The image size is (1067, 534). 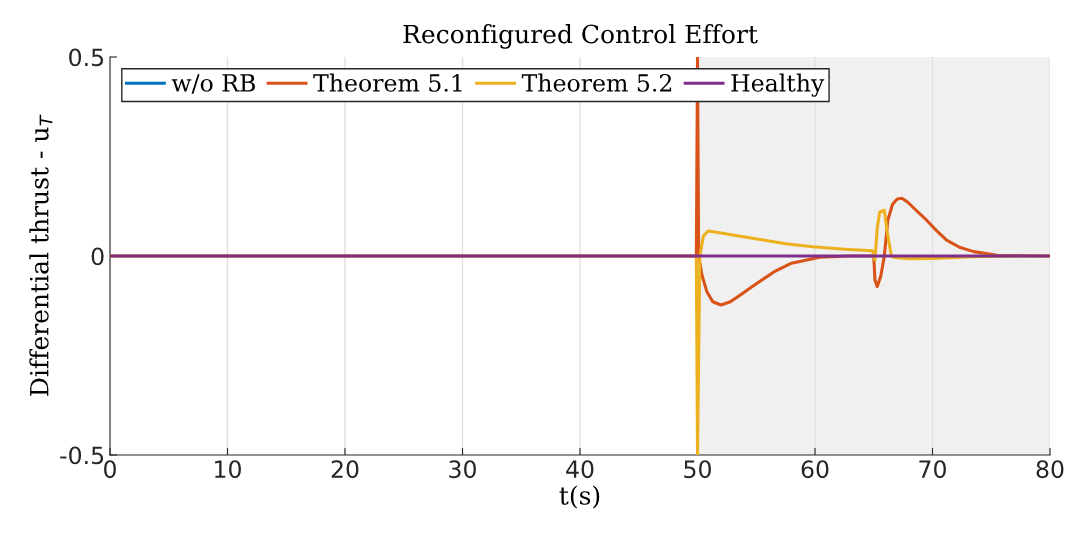 I want to click on legend-label: Theorem 5.2, so click(x=596, y=82).